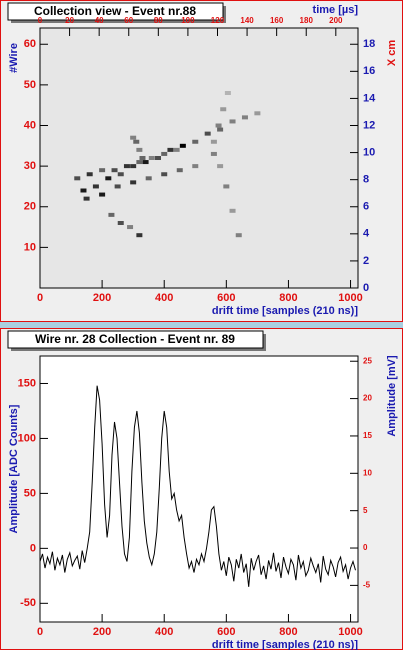 The width and height of the screenshot is (403, 650). I want to click on y2-tick-label: -5, so click(367, 584).